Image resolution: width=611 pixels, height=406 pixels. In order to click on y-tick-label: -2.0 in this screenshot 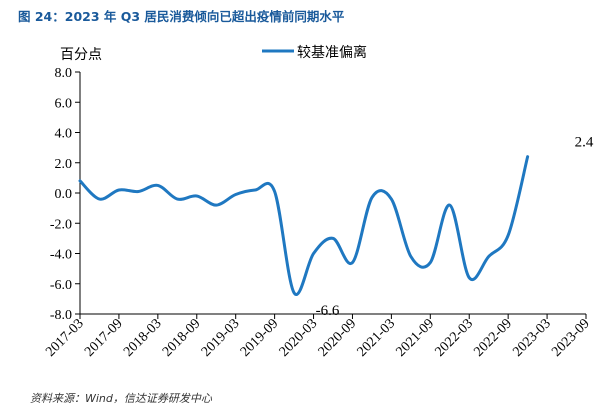, I will do `click(61, 224)`.